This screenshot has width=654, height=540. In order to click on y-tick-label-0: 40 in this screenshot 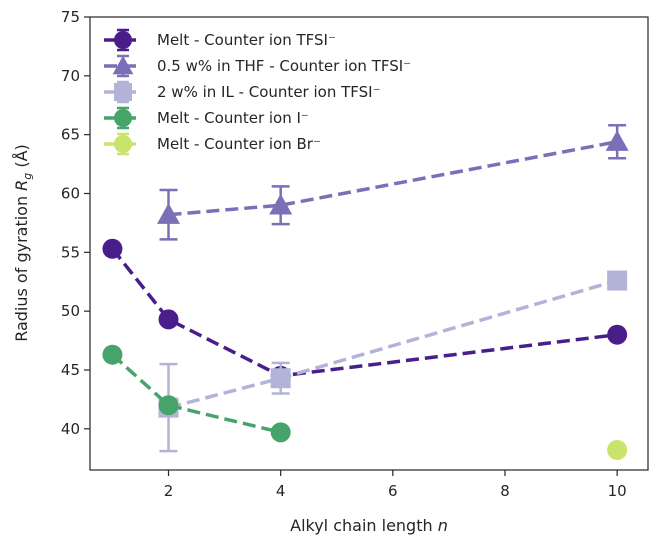, I will do `click(70, 429)`.